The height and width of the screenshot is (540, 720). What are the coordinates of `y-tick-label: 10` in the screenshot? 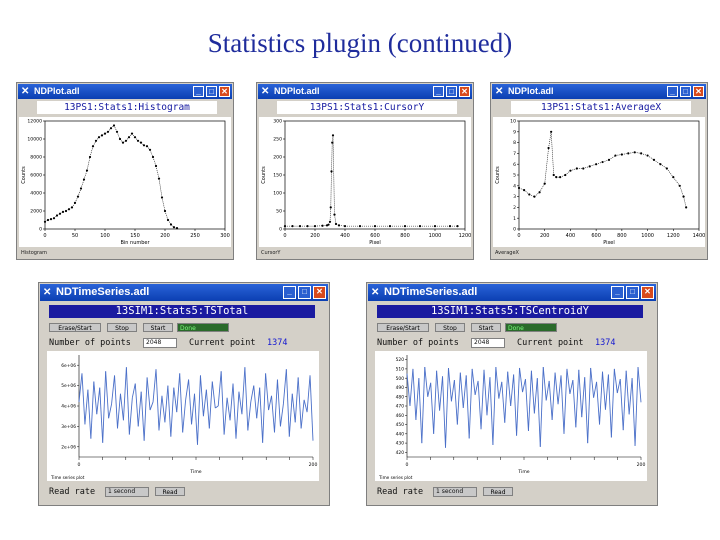 It's located at (513, 122).